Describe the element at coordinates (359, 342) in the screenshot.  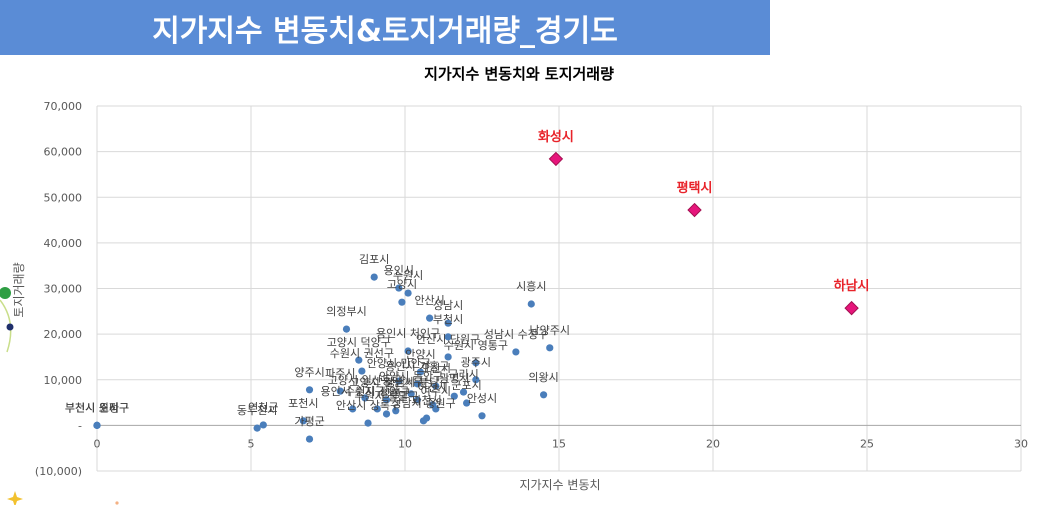
I see `point-label: 고양시 덕양구` at that location.